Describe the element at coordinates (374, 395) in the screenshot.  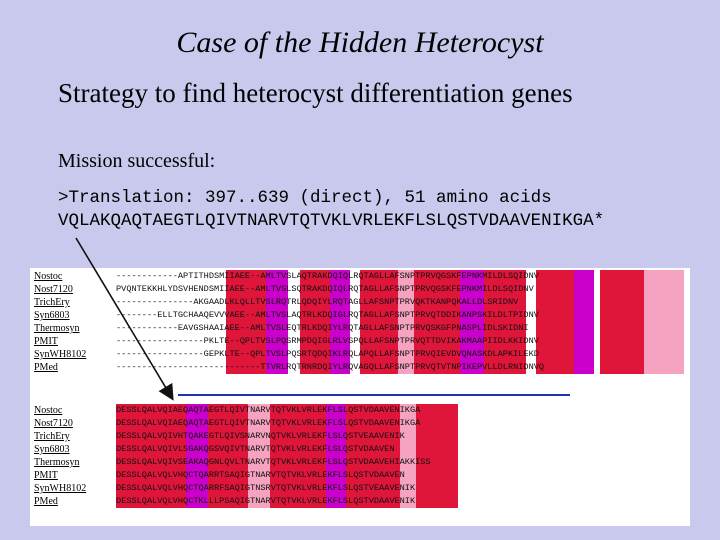
I see `block-divider` at that location.